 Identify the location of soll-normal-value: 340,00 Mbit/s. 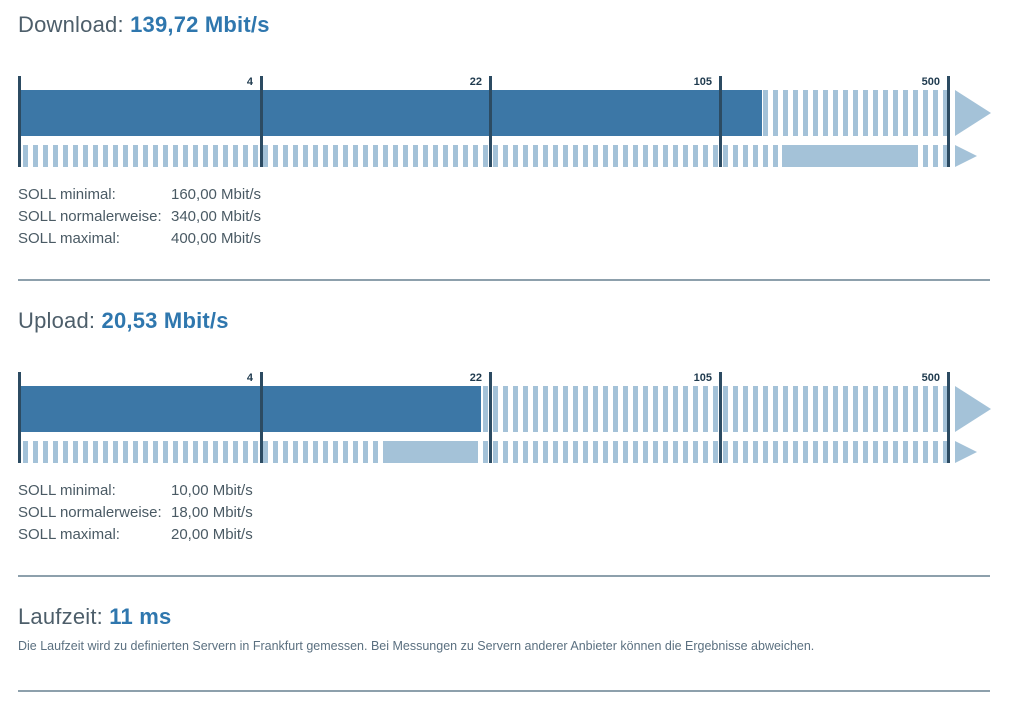
(216, 216).